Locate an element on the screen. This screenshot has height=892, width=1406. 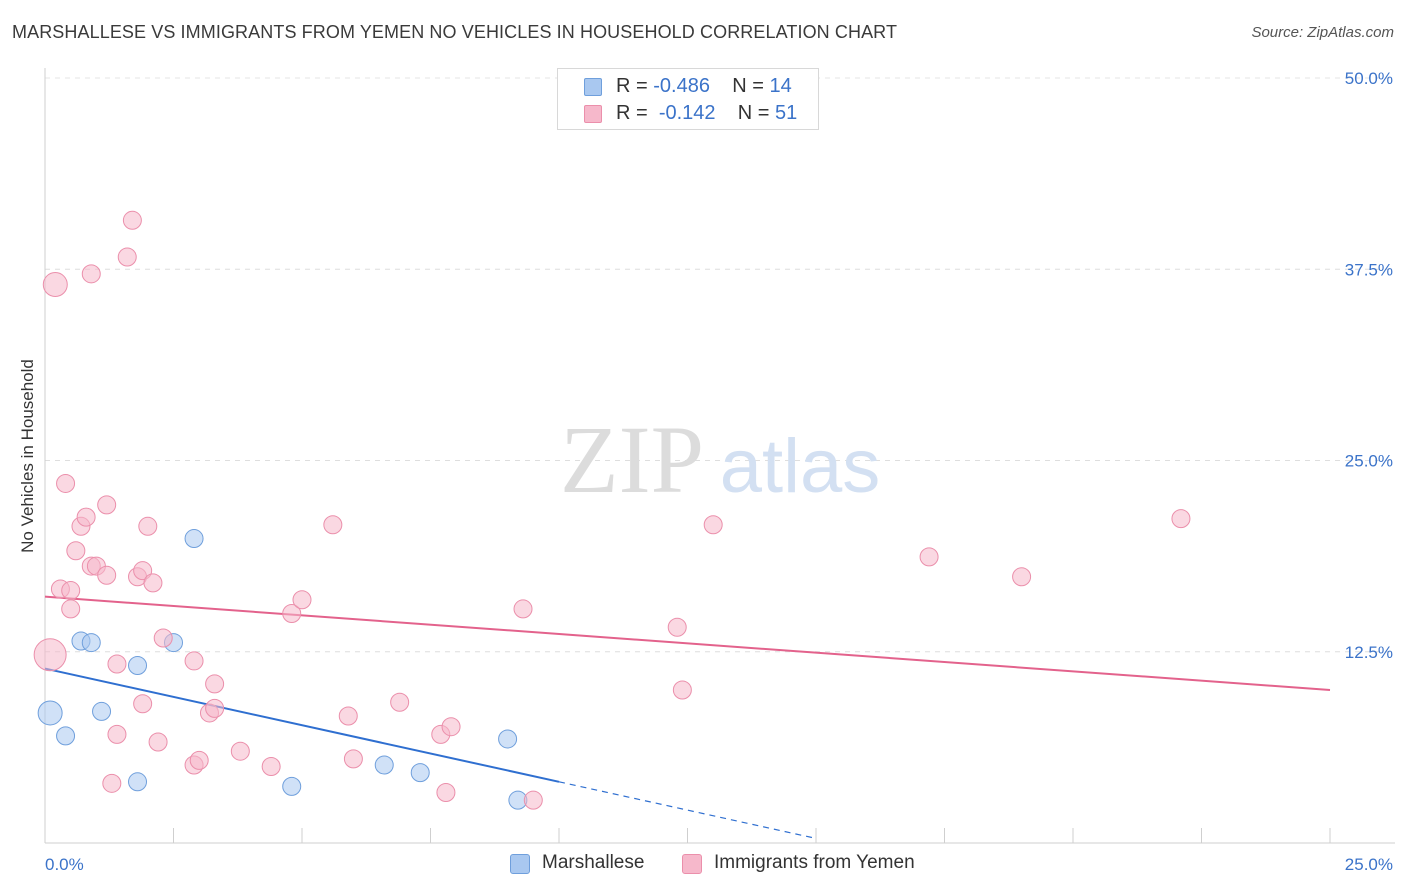
chart-source: Source: ZipAtlas.com is located at coordinates (1322, 32).